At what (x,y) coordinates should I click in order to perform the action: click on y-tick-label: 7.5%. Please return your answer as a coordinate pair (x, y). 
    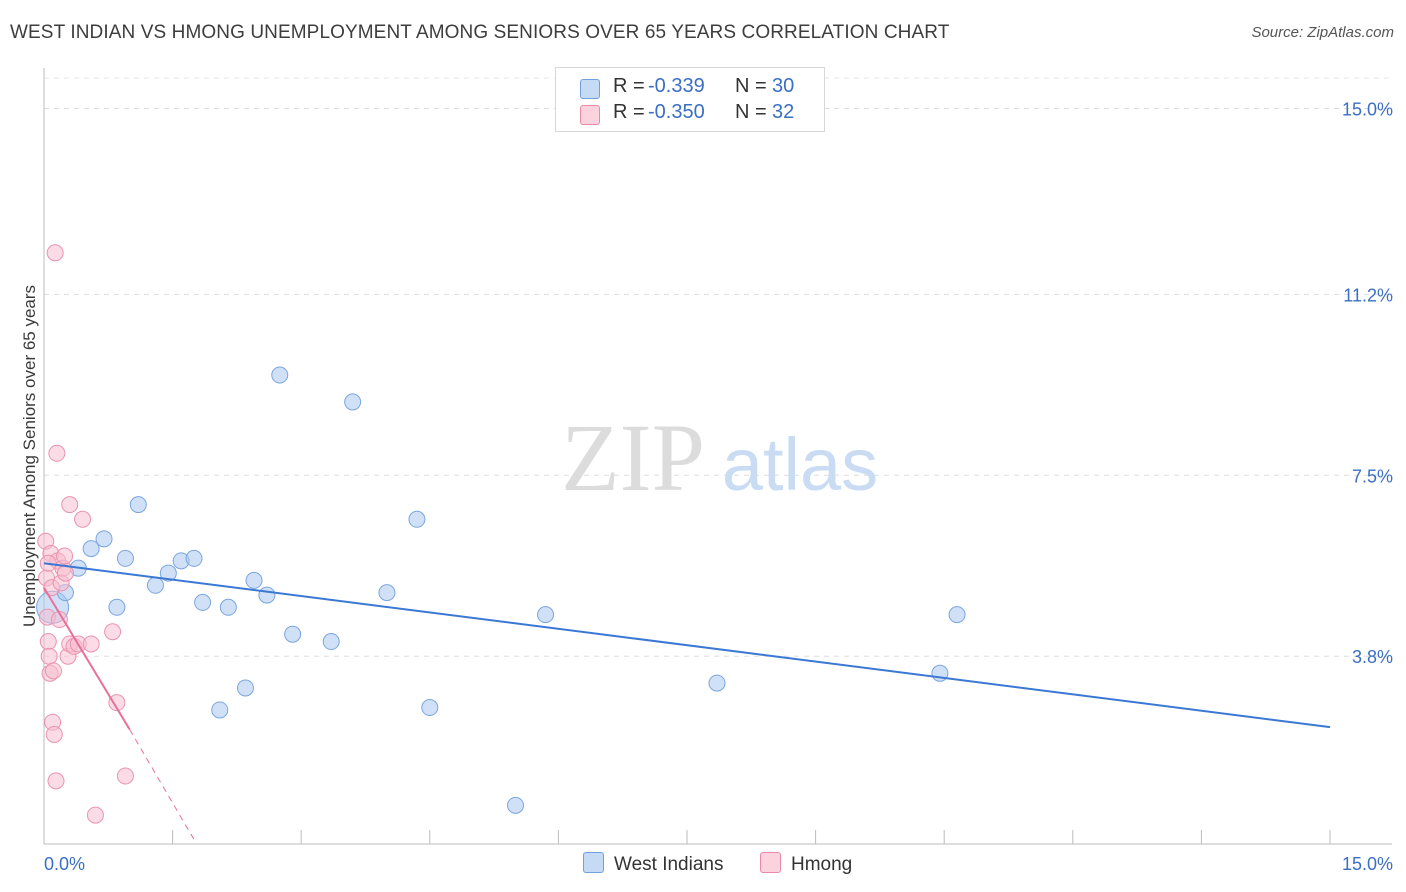
    Looking at the image, I should click on (1372, 476).